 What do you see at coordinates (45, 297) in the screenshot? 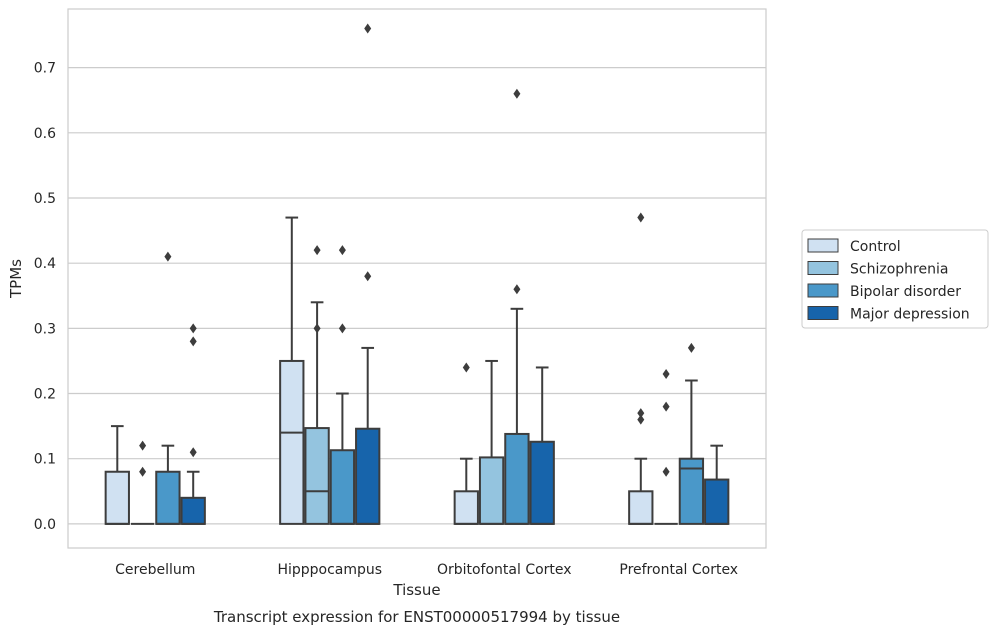
I see `y-tick-labels: 0.0 0.1 0.2 0.3 0.4 0.5 0.6 0.7` at bounding box center [45, 297].